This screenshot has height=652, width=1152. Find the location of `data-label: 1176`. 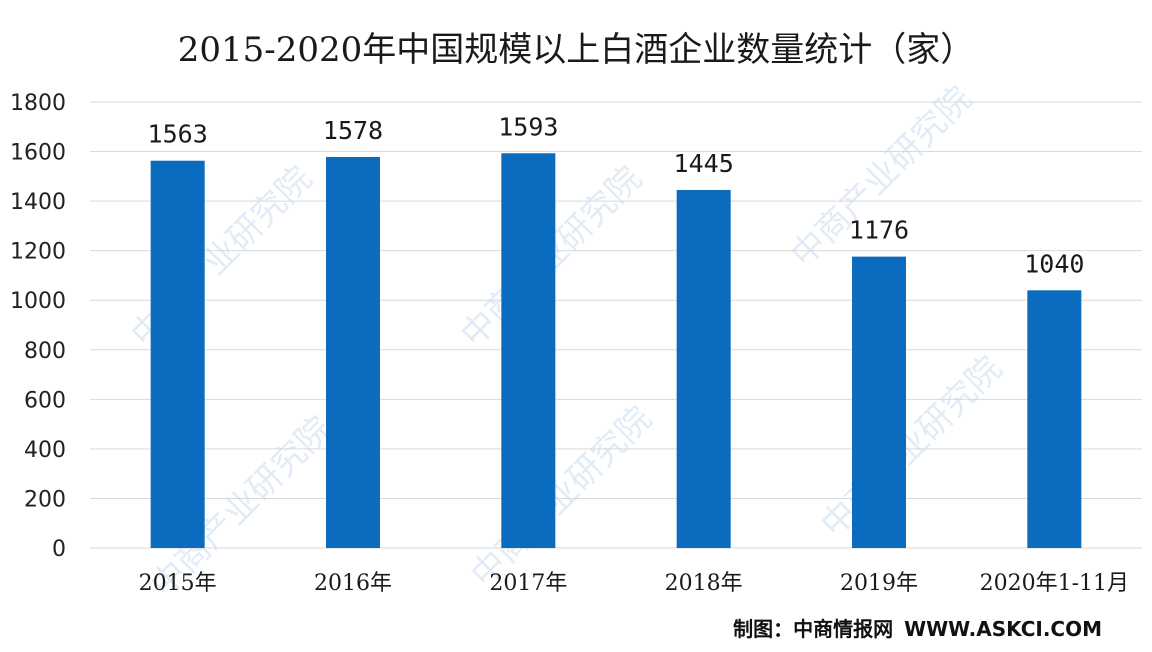

data-label: 1176 is located at coordinates (879, 230).